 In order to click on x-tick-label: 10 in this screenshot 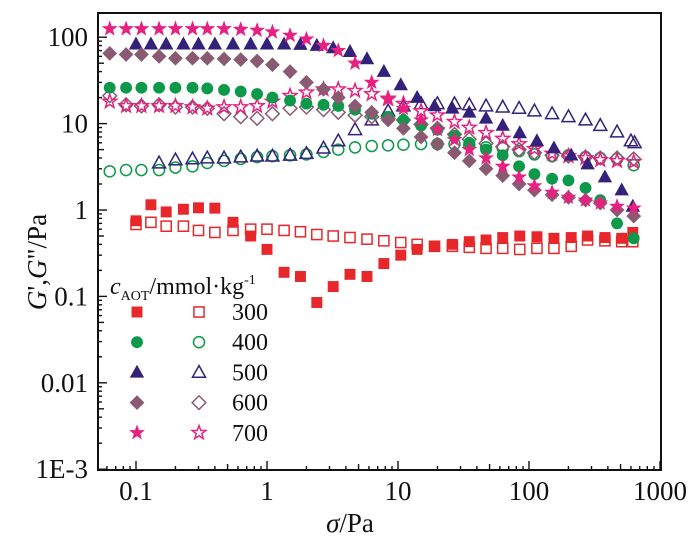, I will do `click(398, 491)`.